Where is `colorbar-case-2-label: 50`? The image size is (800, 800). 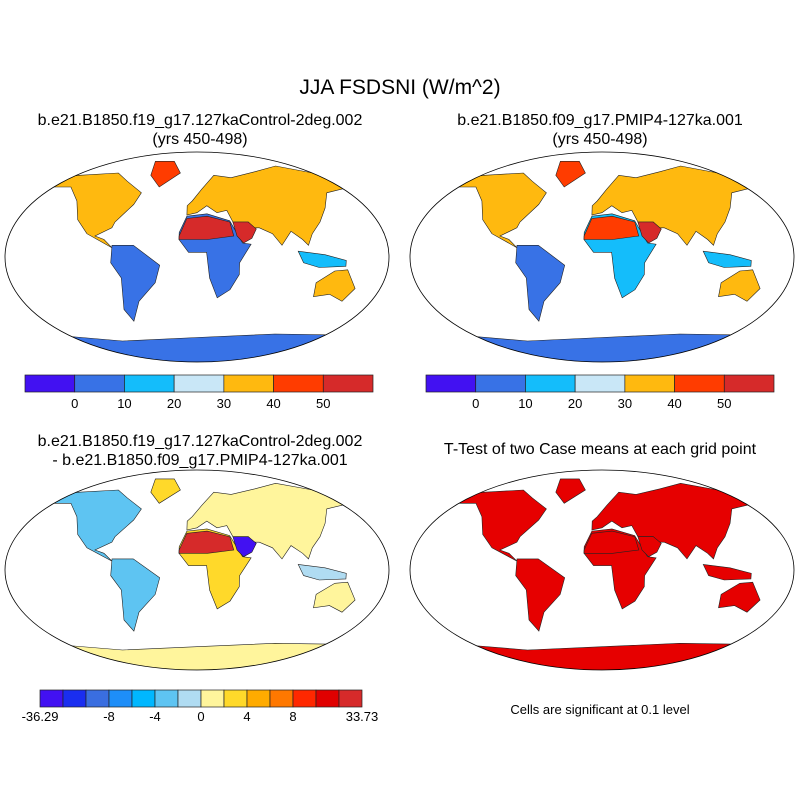 colorbar-case-2-label: 50 is located at coordinates (724, 403).